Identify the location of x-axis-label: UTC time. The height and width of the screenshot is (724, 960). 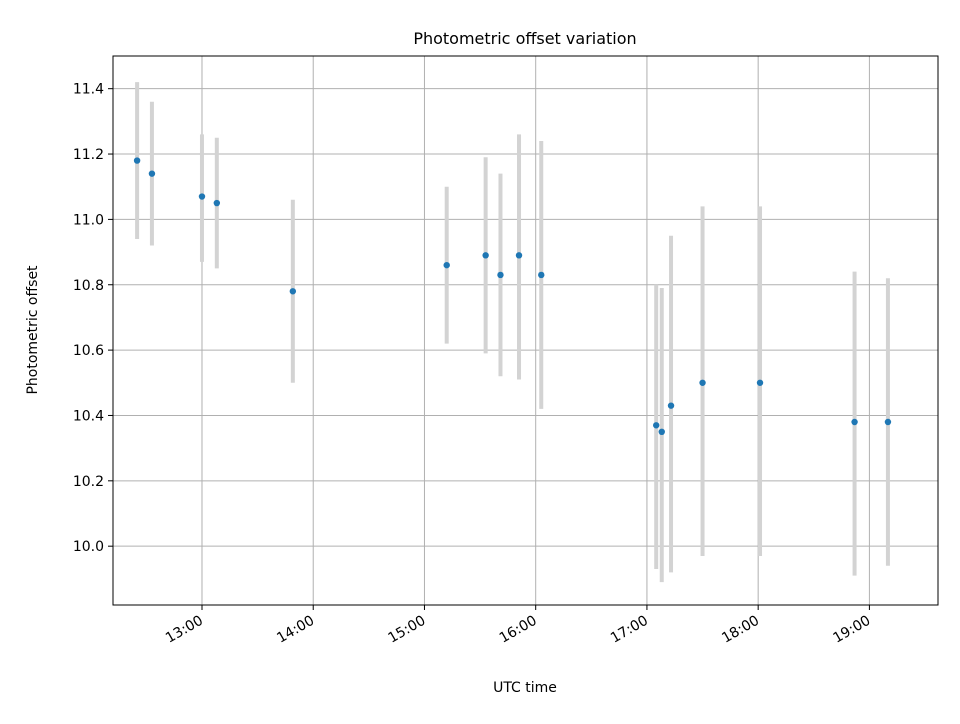
(525, 688).